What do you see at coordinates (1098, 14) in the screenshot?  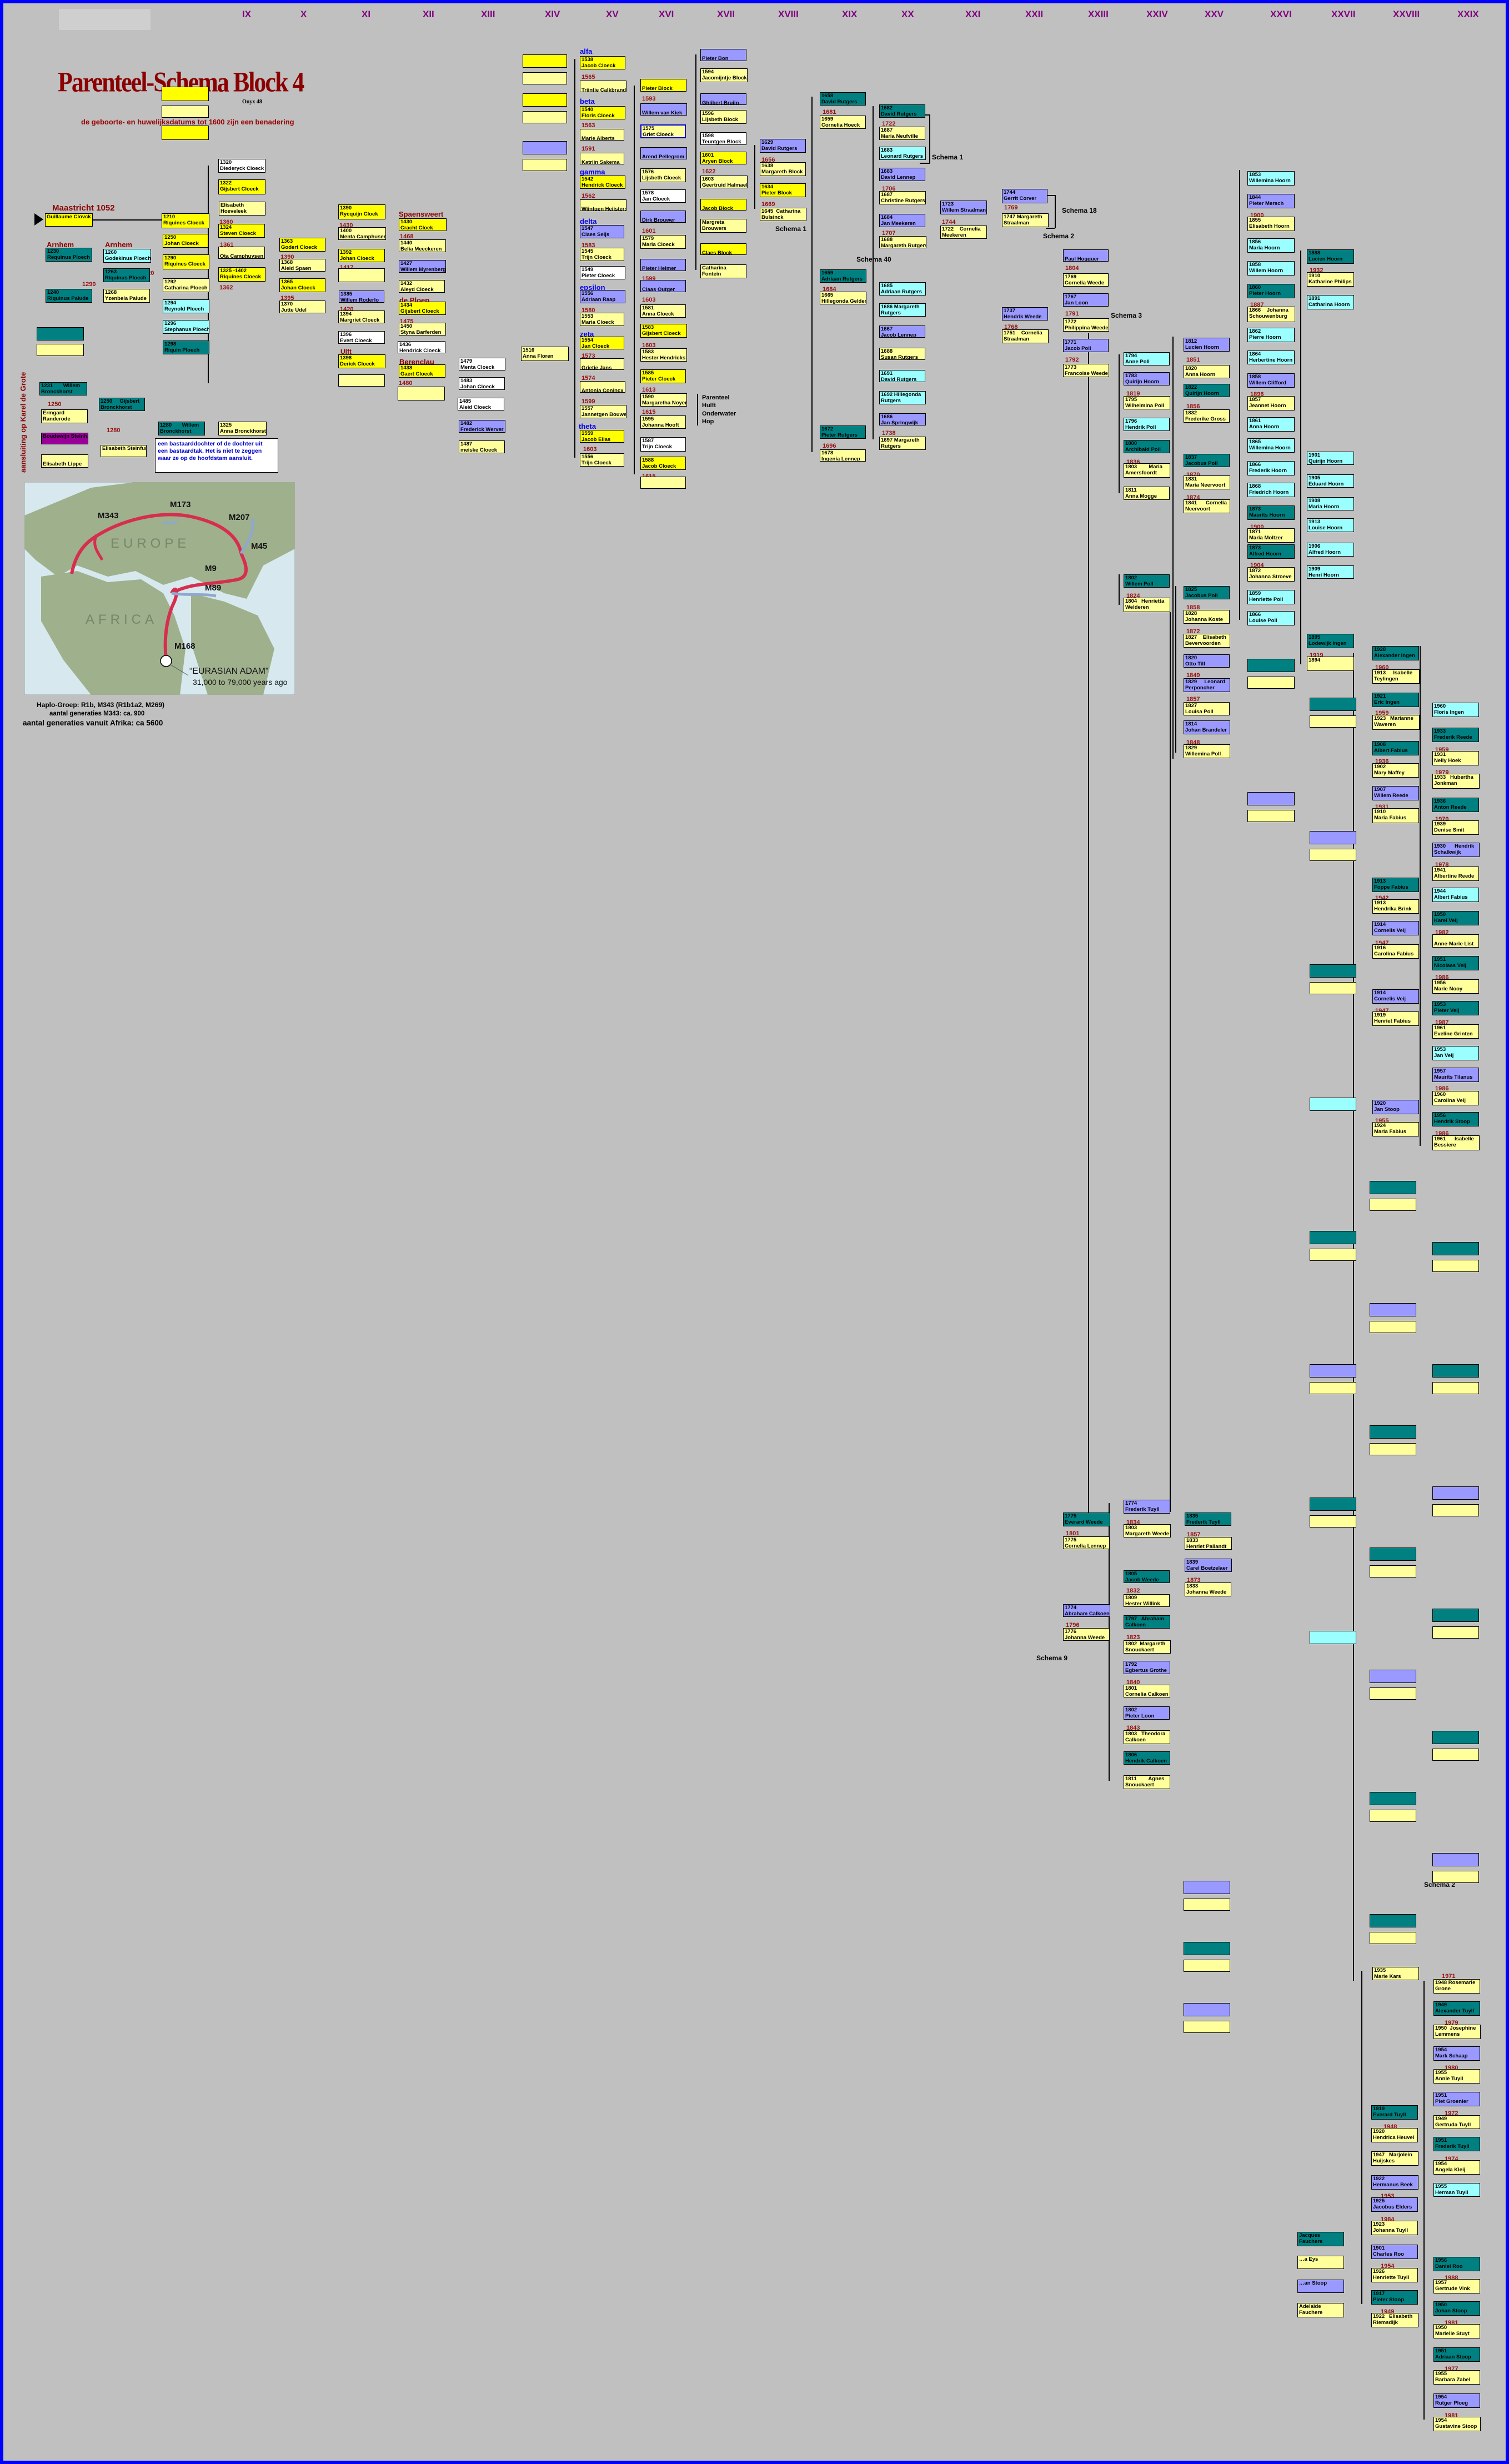 I see `generation-header: XXIII` at bounding box center [1098, 14].